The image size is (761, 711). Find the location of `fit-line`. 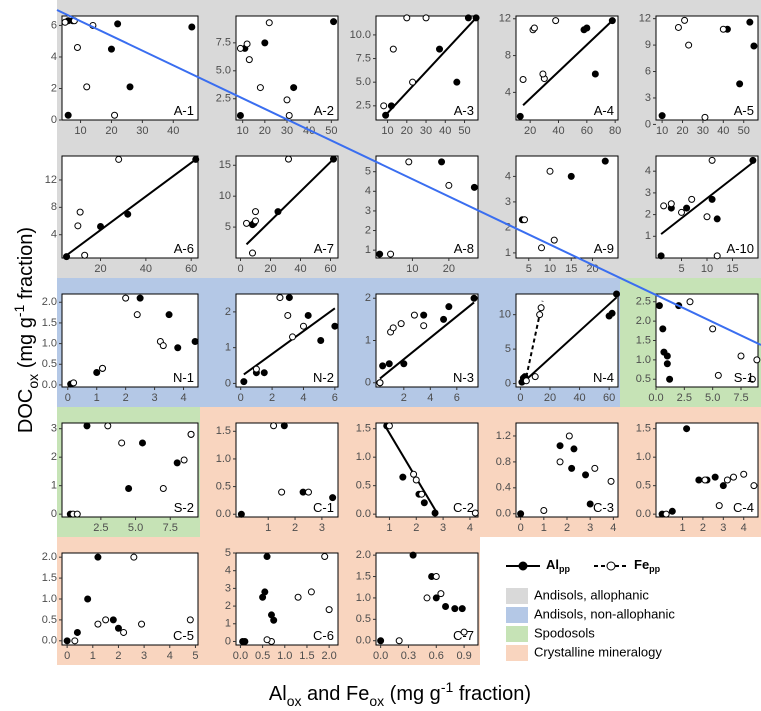

fit-line is located at coordinates (427, 340).